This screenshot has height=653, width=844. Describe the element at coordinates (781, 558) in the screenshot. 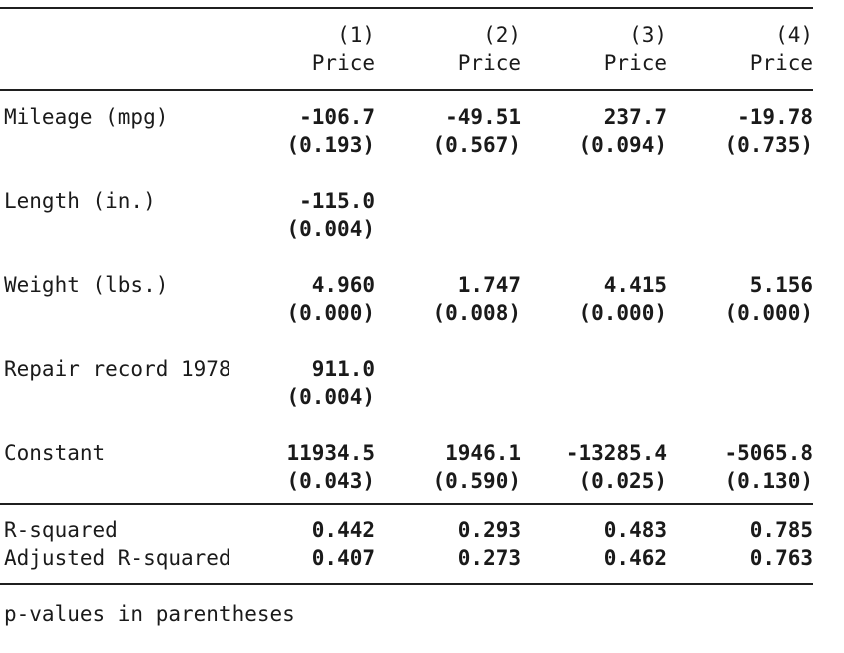

I see `stat-value: 0.763` at that location.